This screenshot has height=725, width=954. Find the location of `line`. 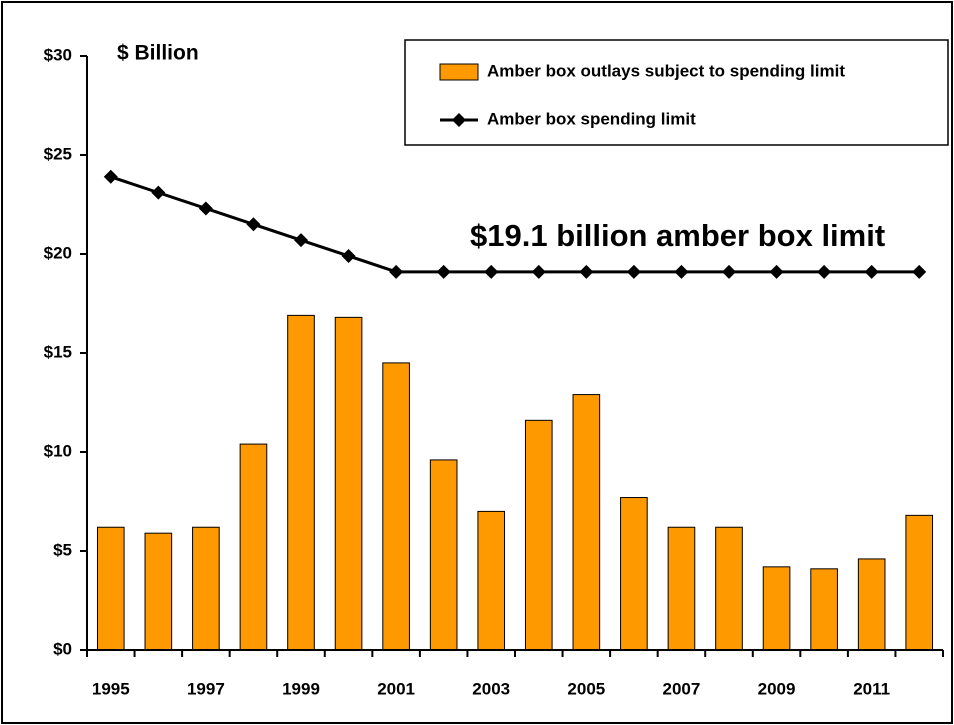

line is located at coordinates (515, 224).